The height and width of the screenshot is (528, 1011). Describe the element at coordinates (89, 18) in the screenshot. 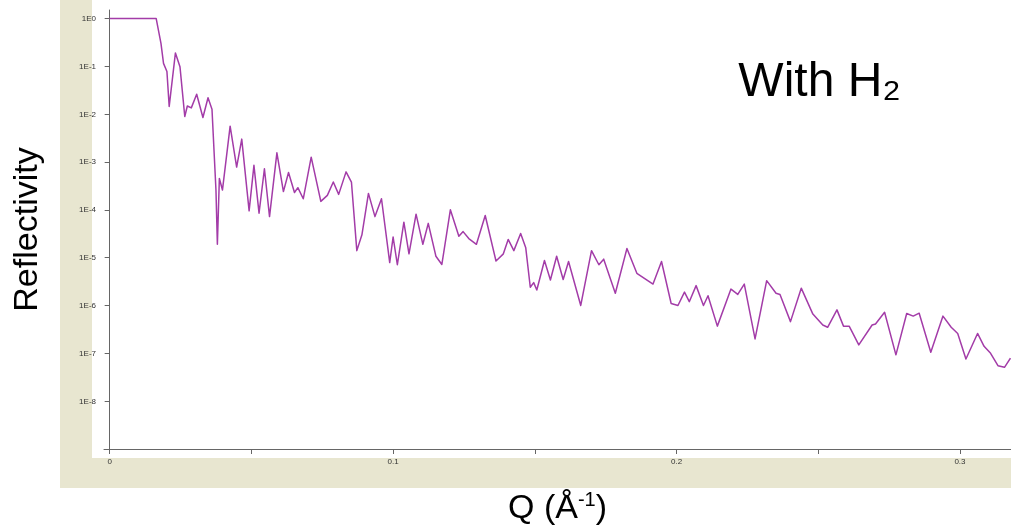

I see `y-tick-label: 1E0` at that location.